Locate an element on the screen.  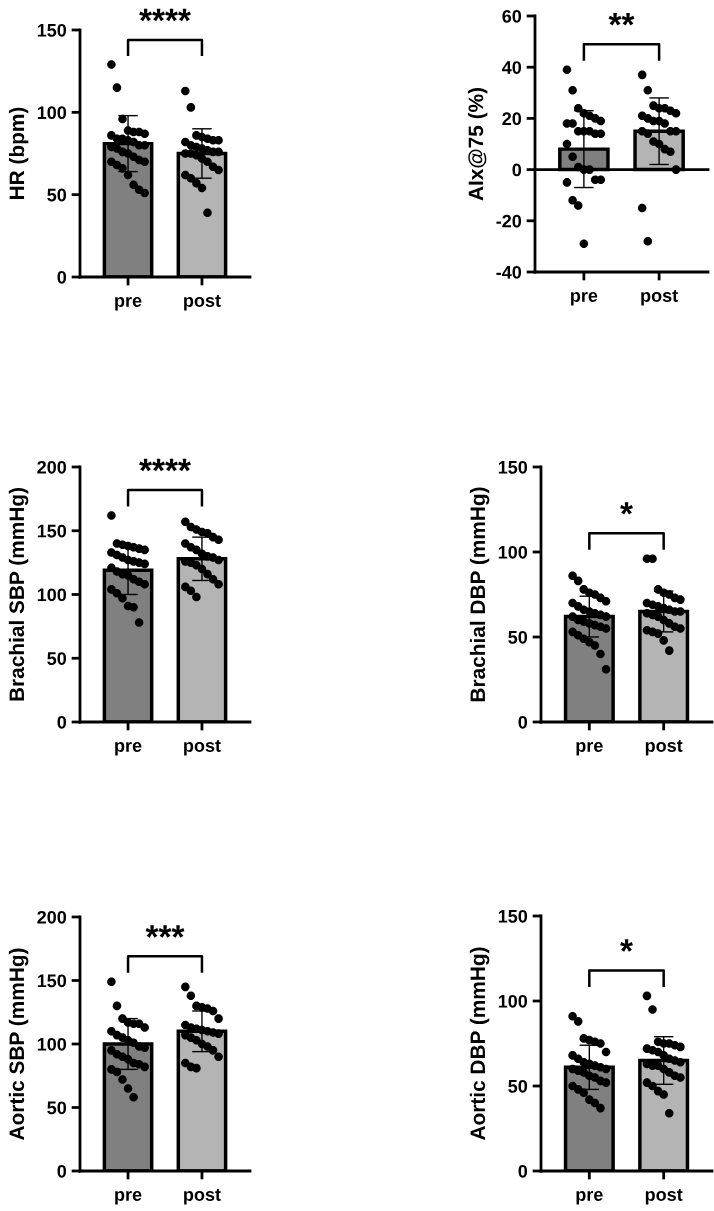
y-axis-title: AIx@75 (%) is located at coordinates (477, 144).